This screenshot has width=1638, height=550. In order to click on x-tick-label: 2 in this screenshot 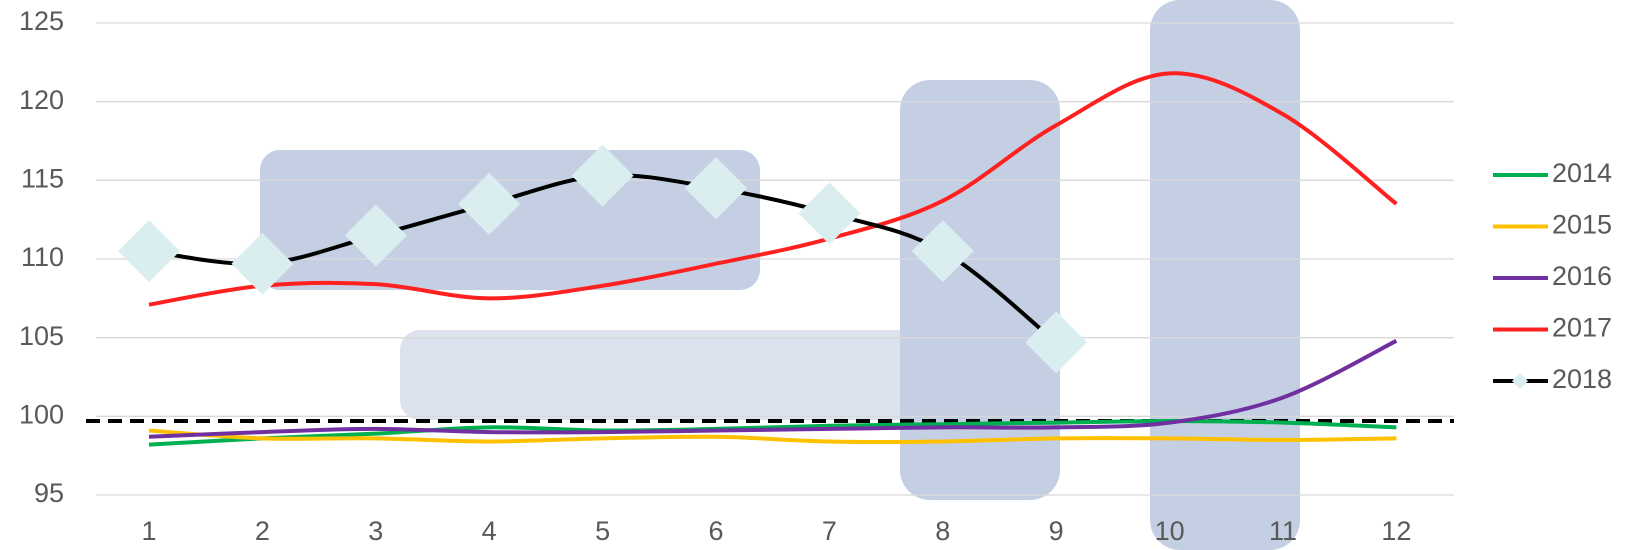, I will do `click(262, 531)`.